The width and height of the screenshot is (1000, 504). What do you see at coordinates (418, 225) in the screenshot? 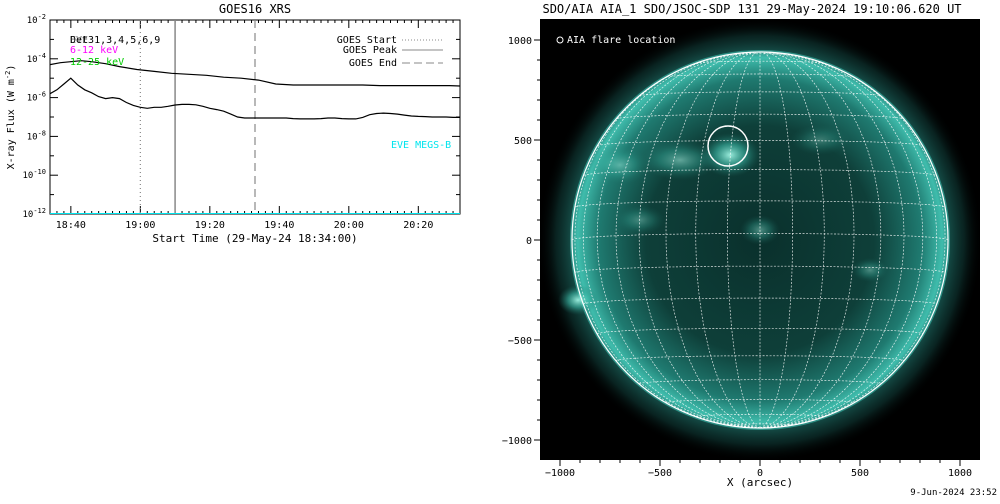
I see `x-tick-label: 20:20` at bounding box center [418, 225].